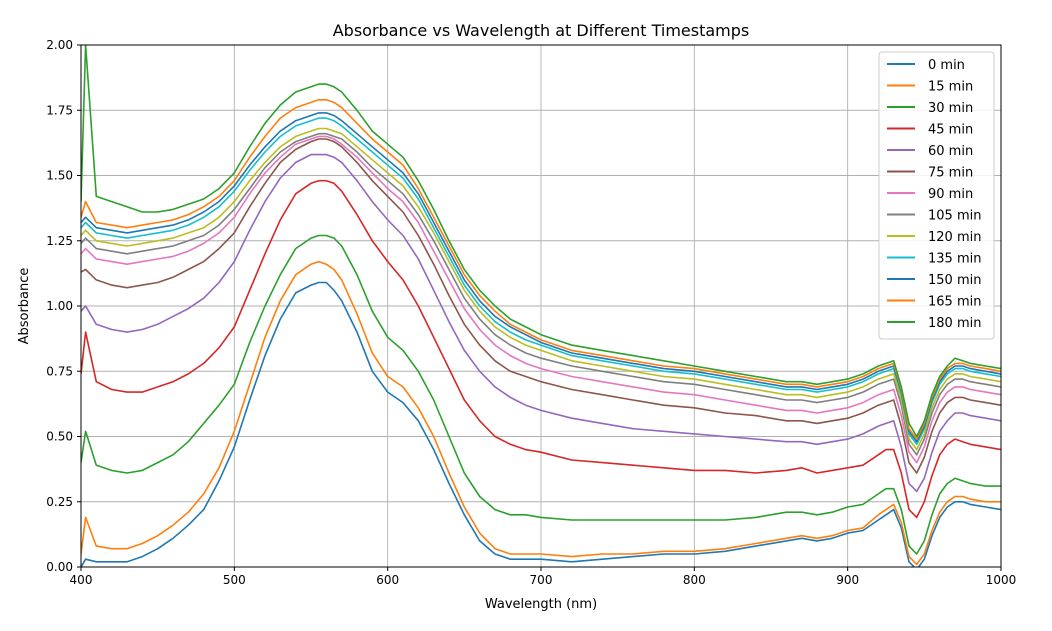 The height and width of the screenshot is (631, 1052). Describe the element at coordinates (946, 65) in the screenshot. I see `legend-label: 0 min` at that location.